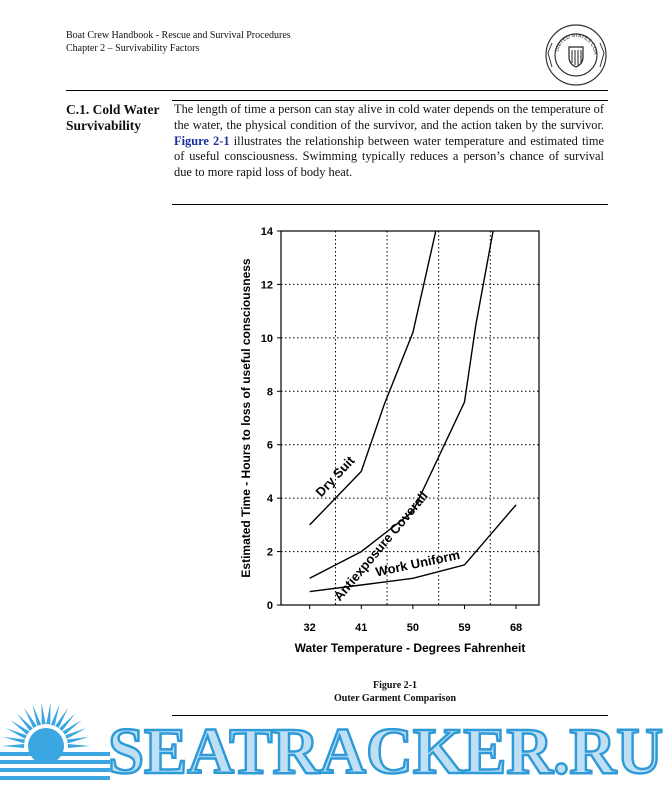 This screenshot has height=799, width=672. I want to click on sunburst-icon, so click(55, 741).